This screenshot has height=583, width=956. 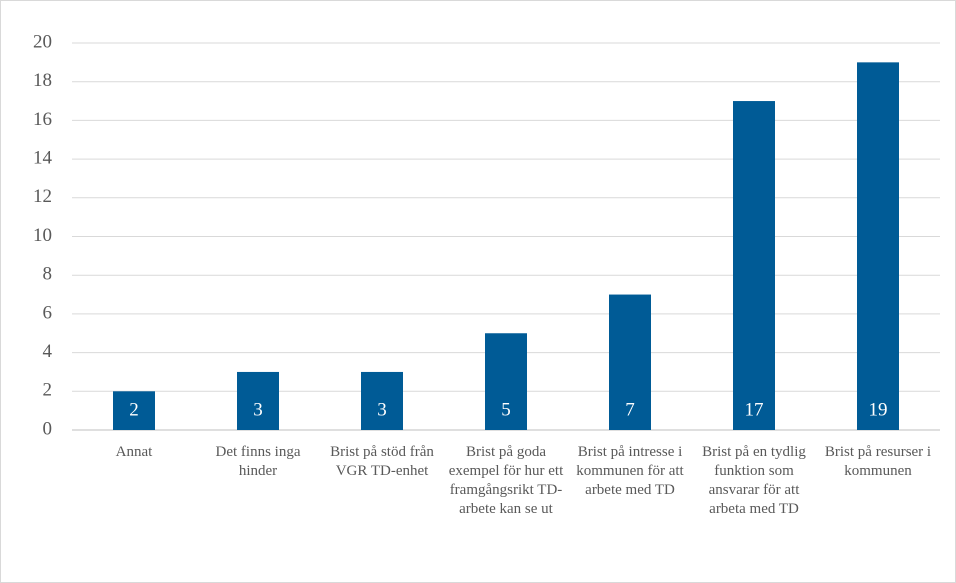 What do you see at coordinates (506, 409) in the screenshot?
I see `data-label: 5` at bounding box center [506, 409].